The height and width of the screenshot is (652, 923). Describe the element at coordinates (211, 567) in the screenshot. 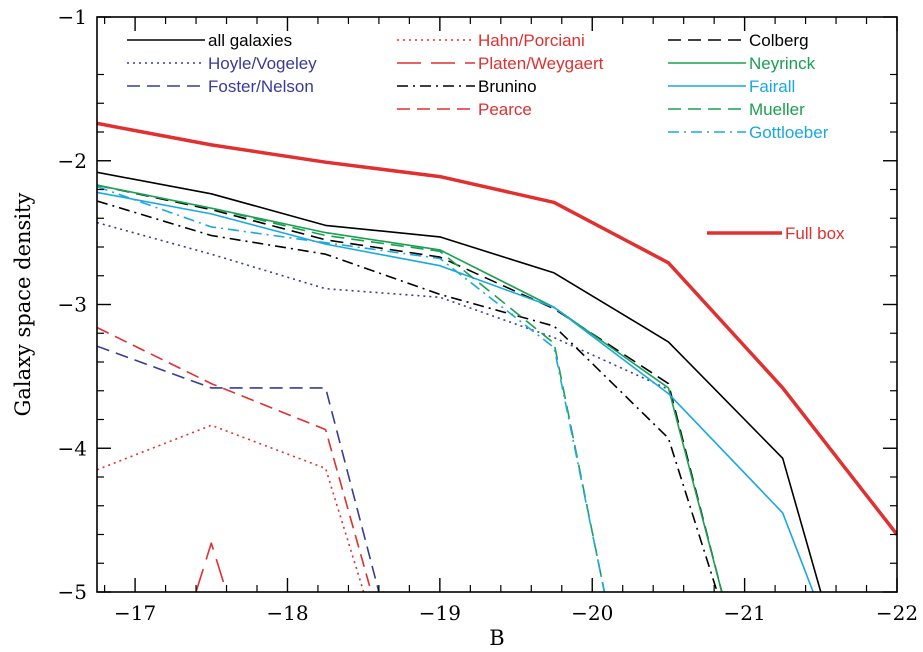

I see `series-line-platen-weygaert` at that location.